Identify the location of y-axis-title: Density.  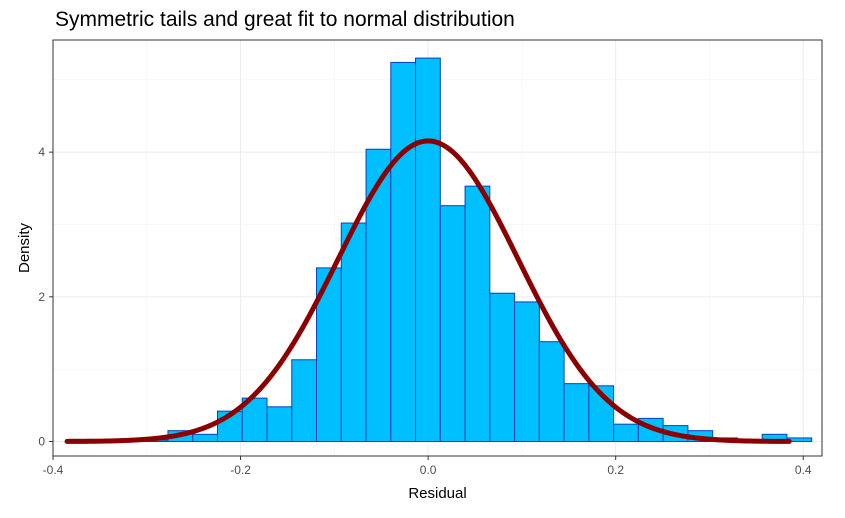
(24, 247).